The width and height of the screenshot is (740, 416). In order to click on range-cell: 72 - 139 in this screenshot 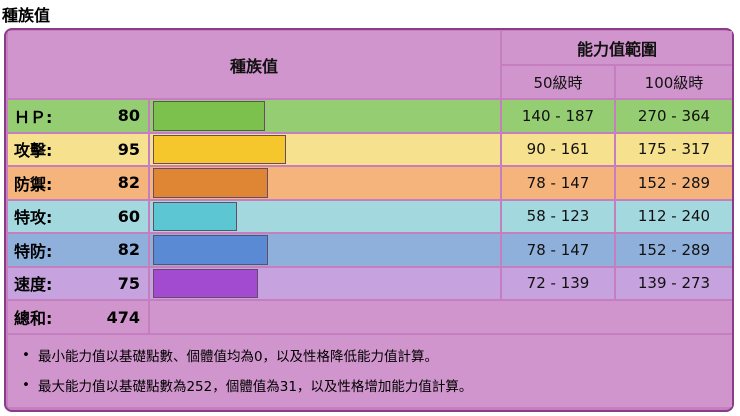, I will do `click(558, 283)`.